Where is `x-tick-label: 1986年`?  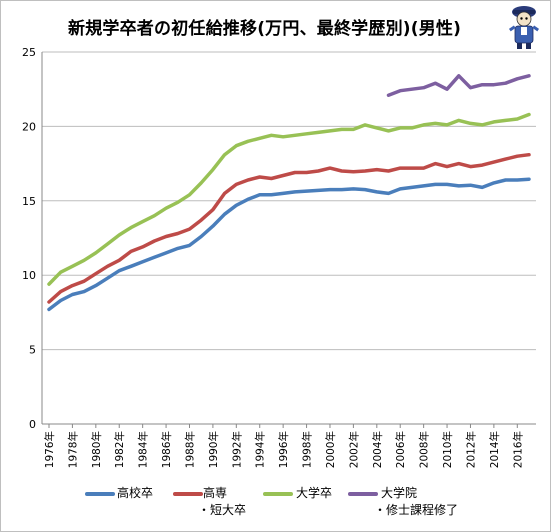 x-tick-label: 1986年 is located at coordinates (166, 449).